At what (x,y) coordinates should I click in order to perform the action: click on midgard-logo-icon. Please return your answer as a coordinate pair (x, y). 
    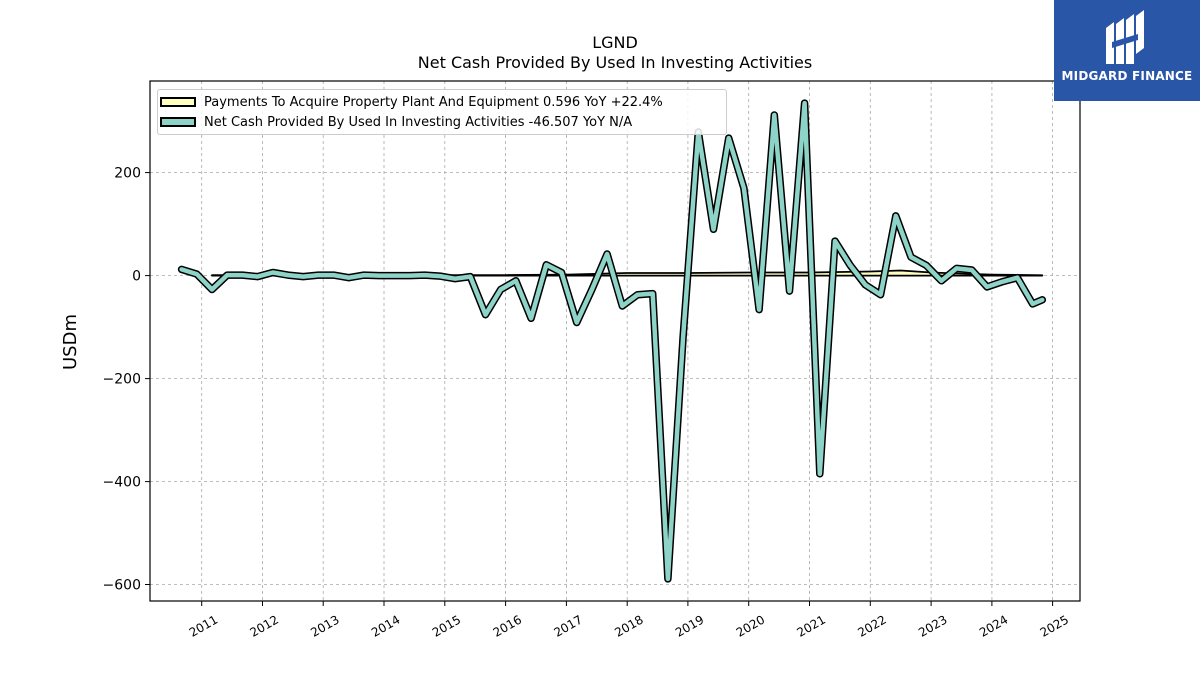
    Looking at the image, I should click on (1125, 37).